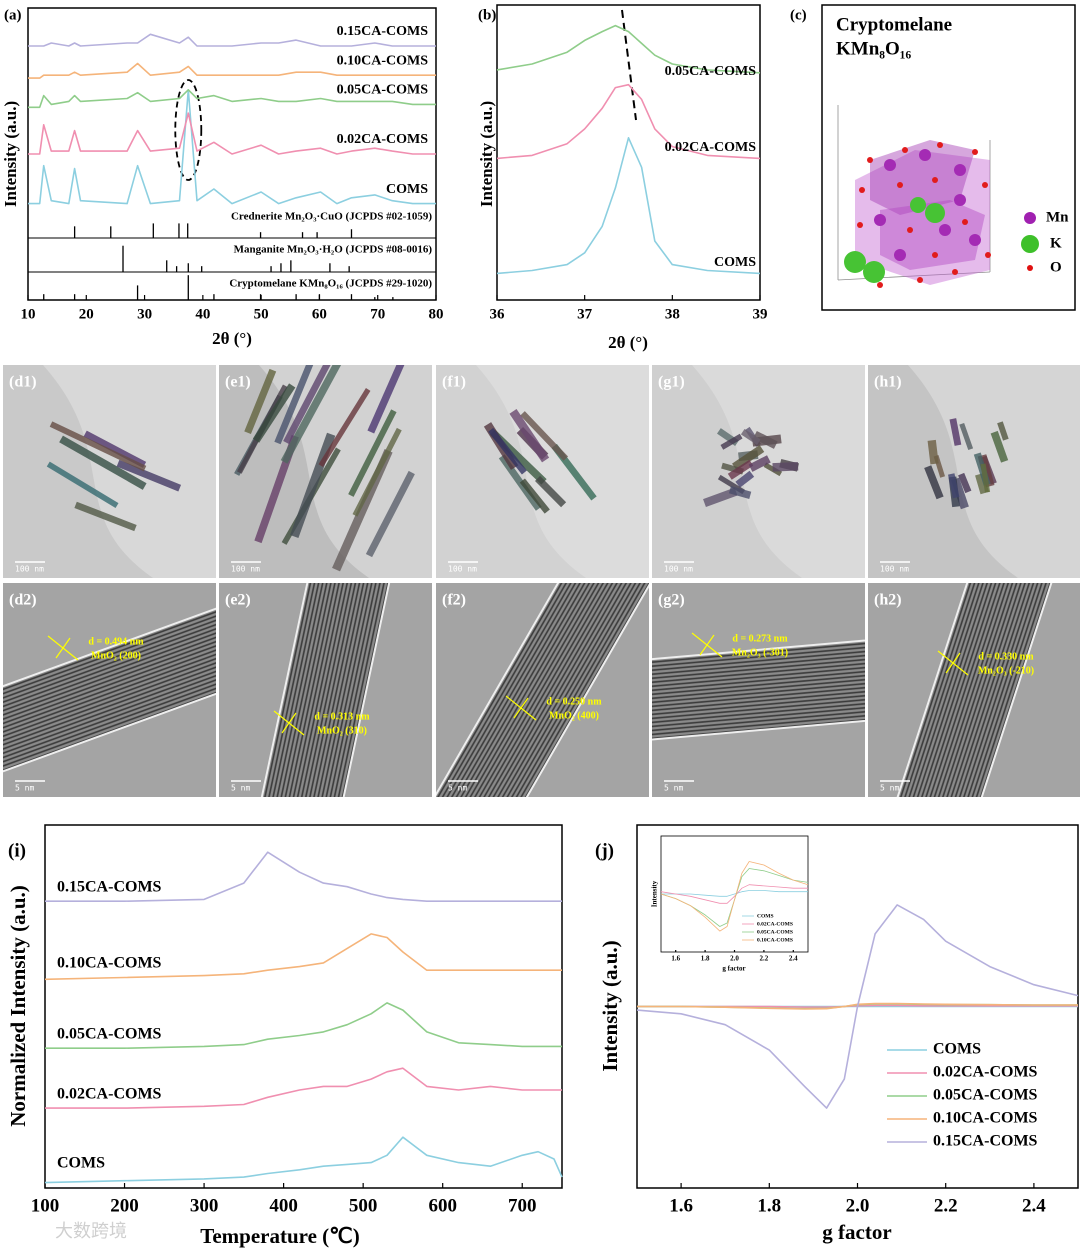  I want to click on series-label: 0.10CA-COMS, so click(383, 60).